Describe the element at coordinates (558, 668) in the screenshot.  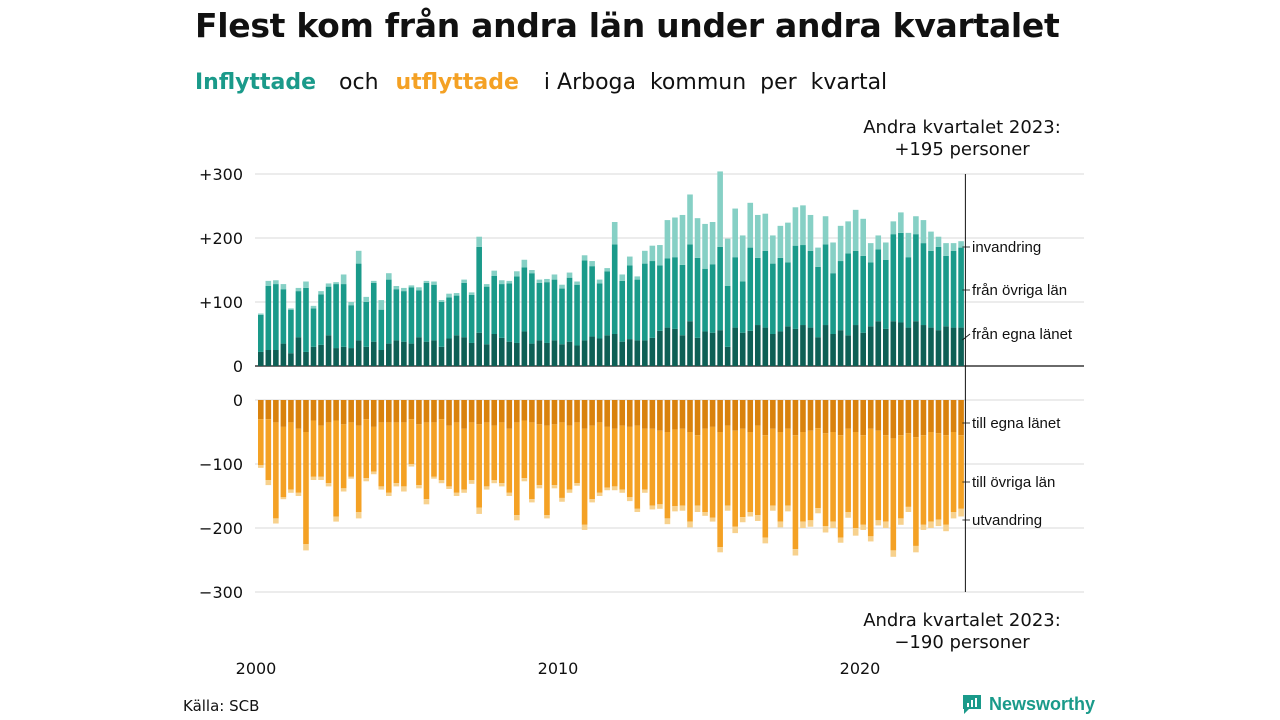
I see `x-tick-label: 2010` at that location.